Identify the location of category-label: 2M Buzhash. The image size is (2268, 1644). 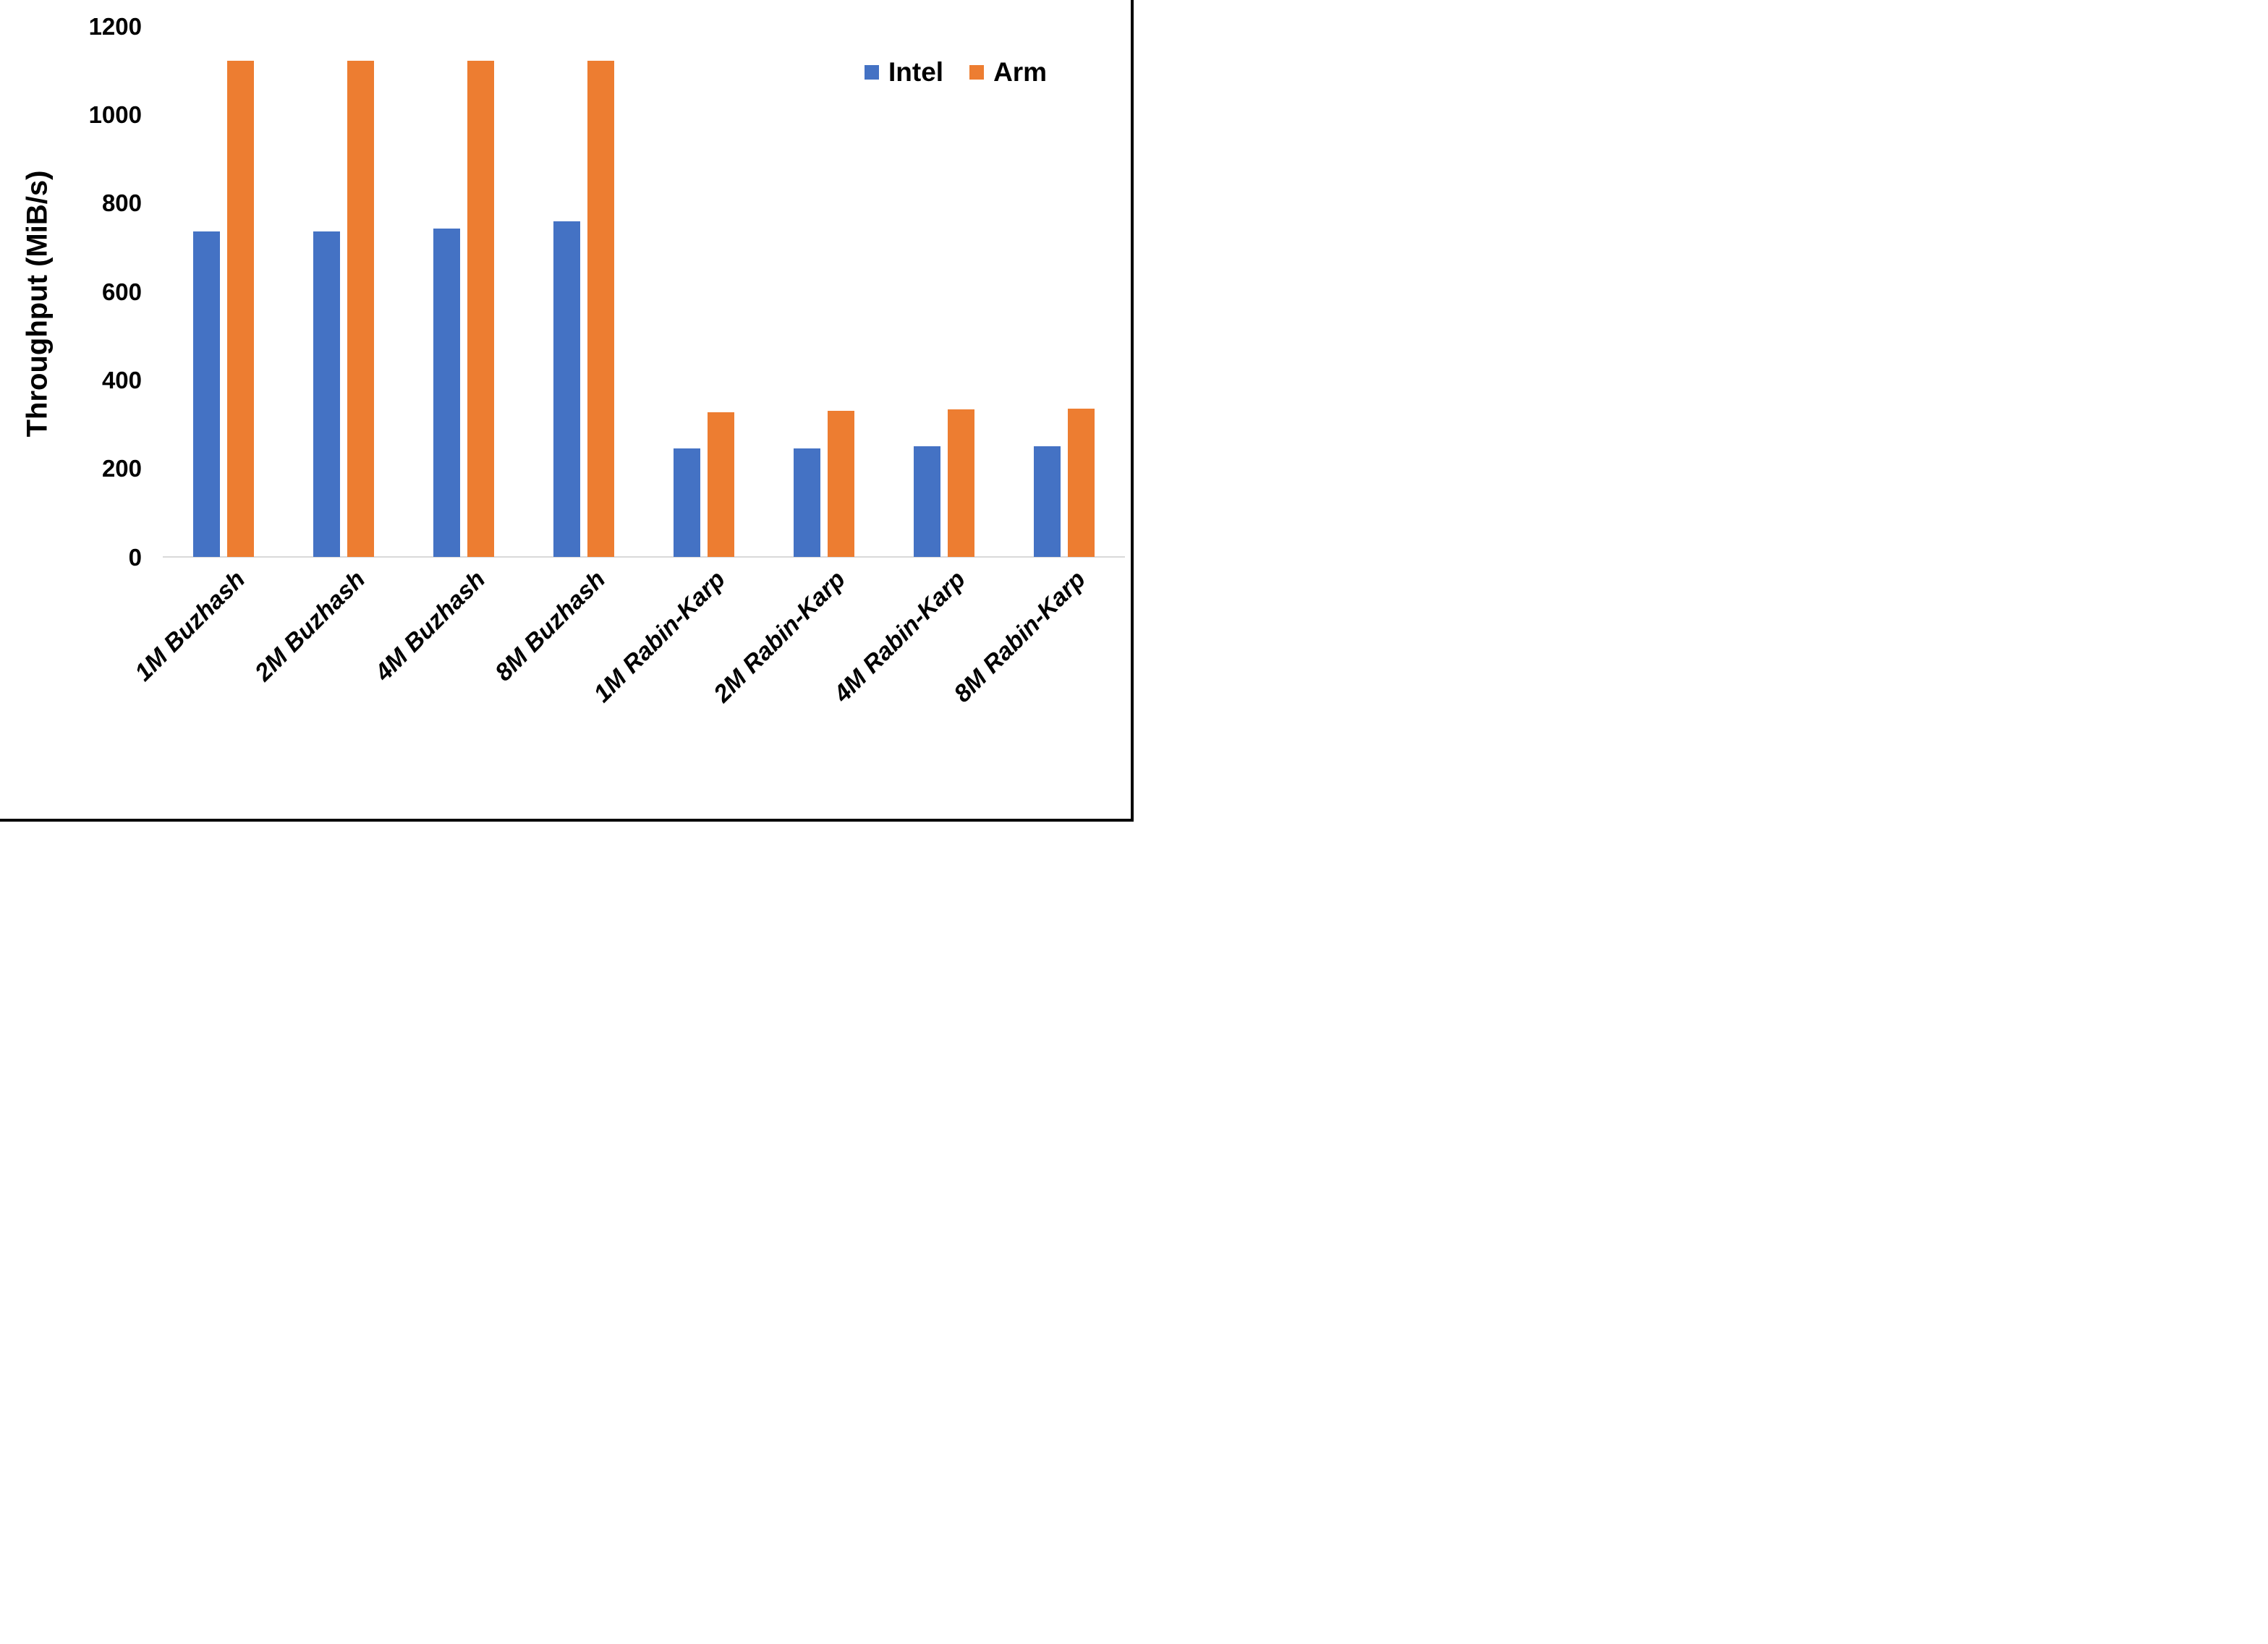
(309, 626).